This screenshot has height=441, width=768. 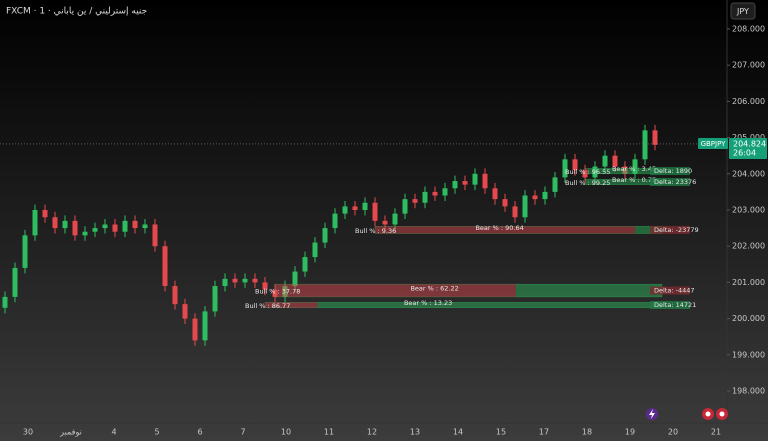 What do you see at coordinates (634, 169) in the screenshot?
I see `zone-bear-label: Bear % : 3.45` at bounding box center [634, 169].